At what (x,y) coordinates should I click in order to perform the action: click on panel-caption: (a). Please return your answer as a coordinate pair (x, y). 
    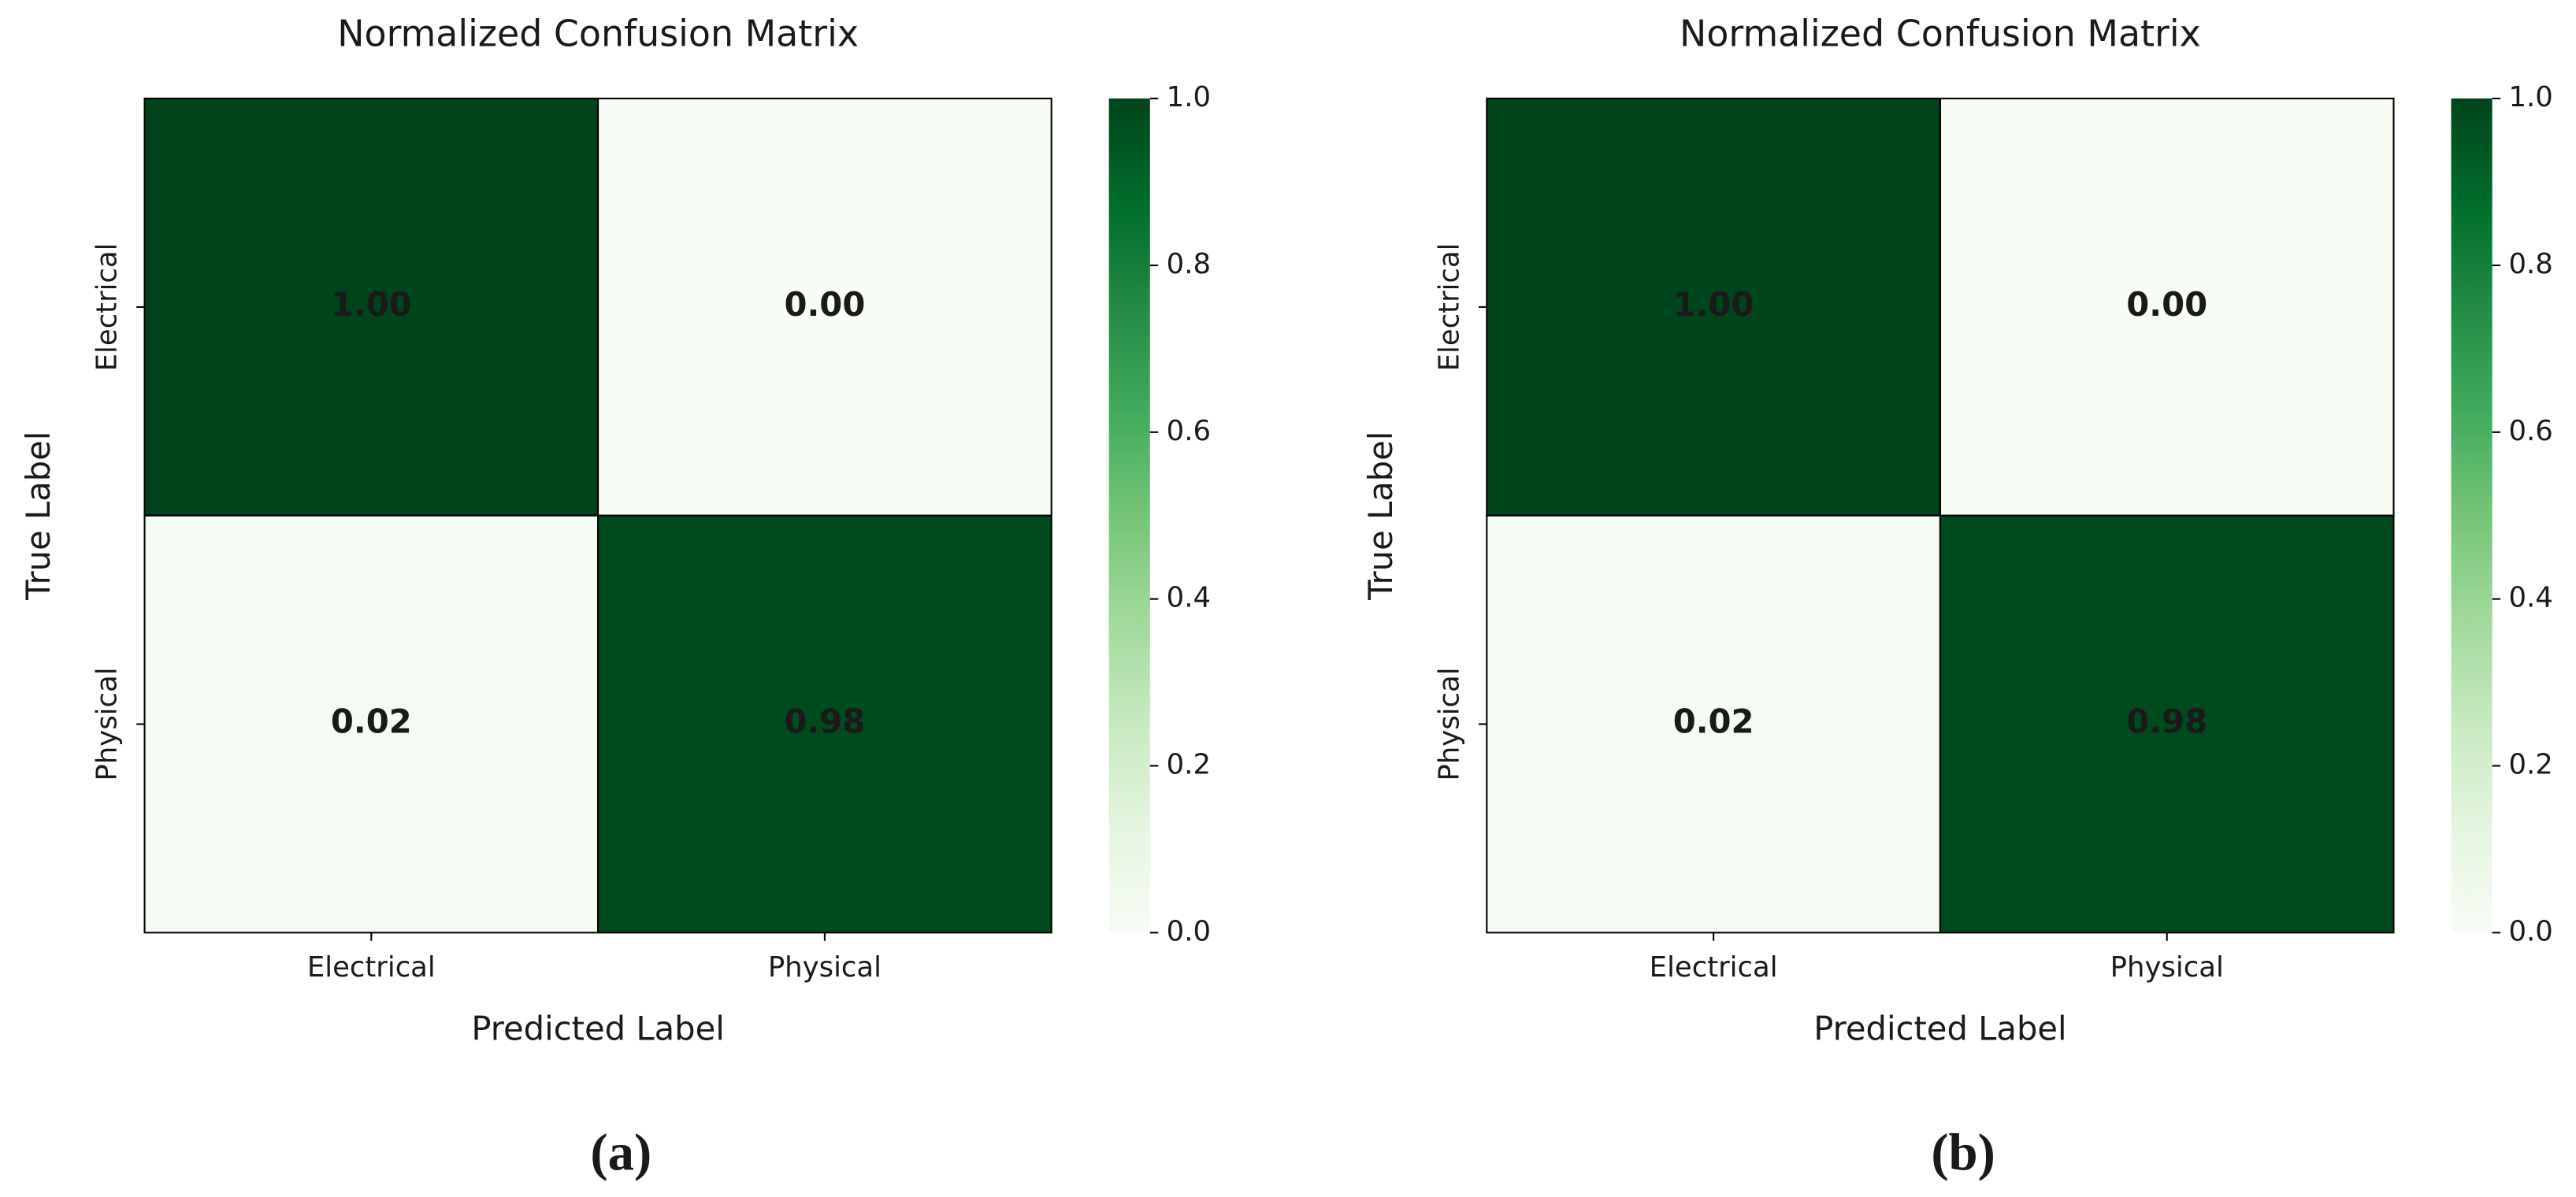
    Looking at the image, I should click on (620, 1152).